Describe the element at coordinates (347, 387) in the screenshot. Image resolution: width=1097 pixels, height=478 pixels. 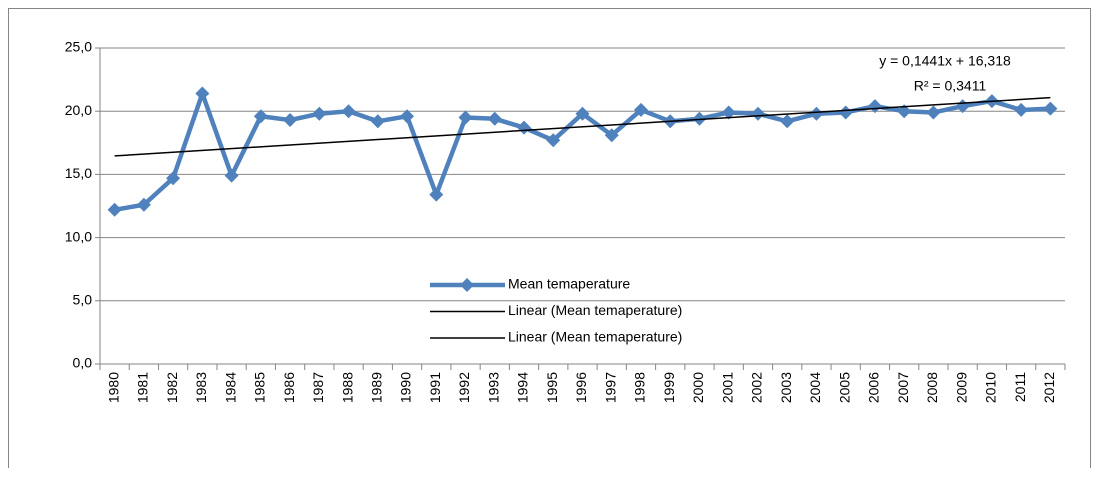
I see `x-tick-label: 1988` at that location.